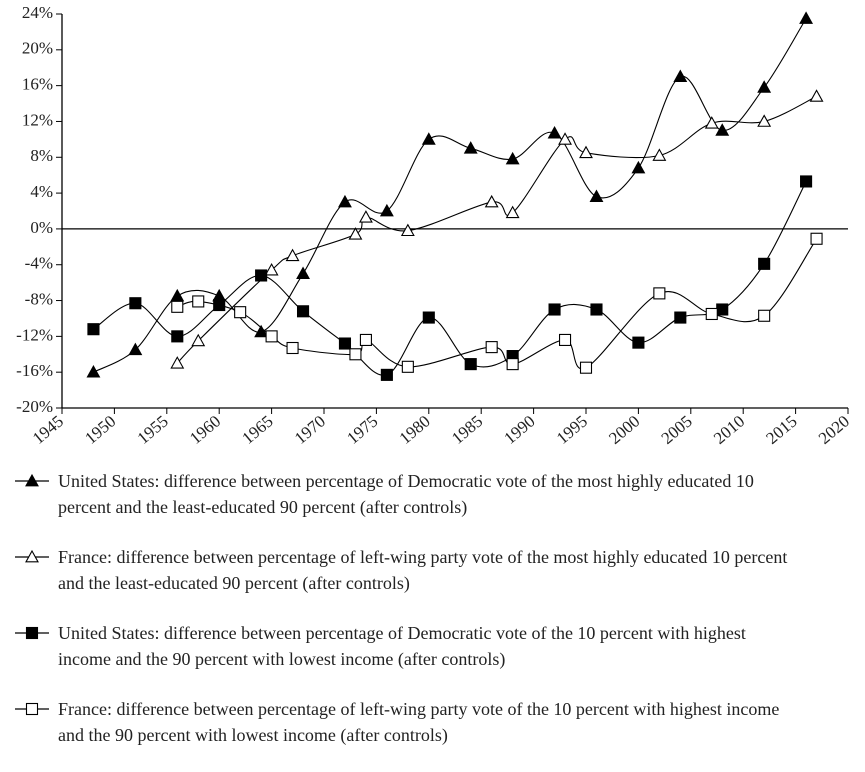  Describe the element at coordinates (781, 430) in the screenshot. I see `x-tick-label: 2015` at that location.